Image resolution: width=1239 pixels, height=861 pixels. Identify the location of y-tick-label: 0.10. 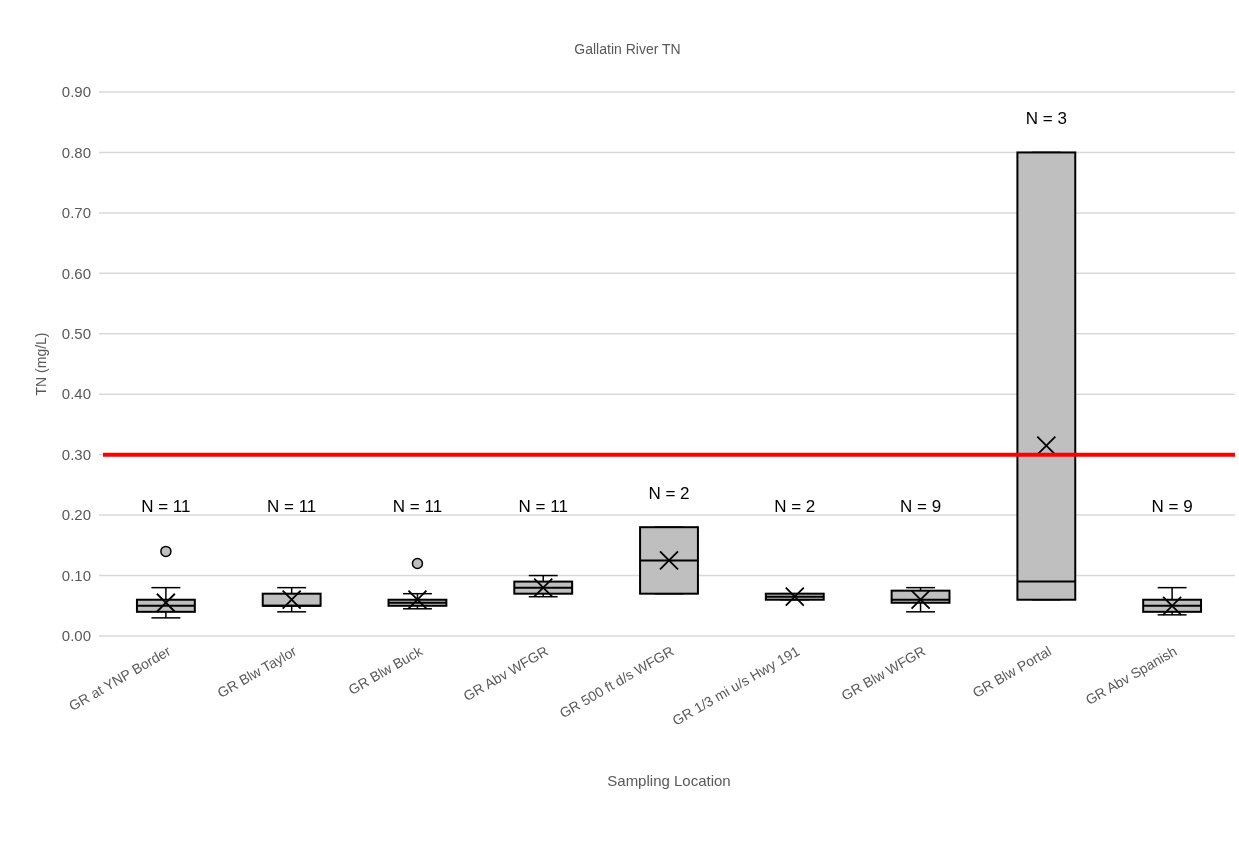
(76, 575).